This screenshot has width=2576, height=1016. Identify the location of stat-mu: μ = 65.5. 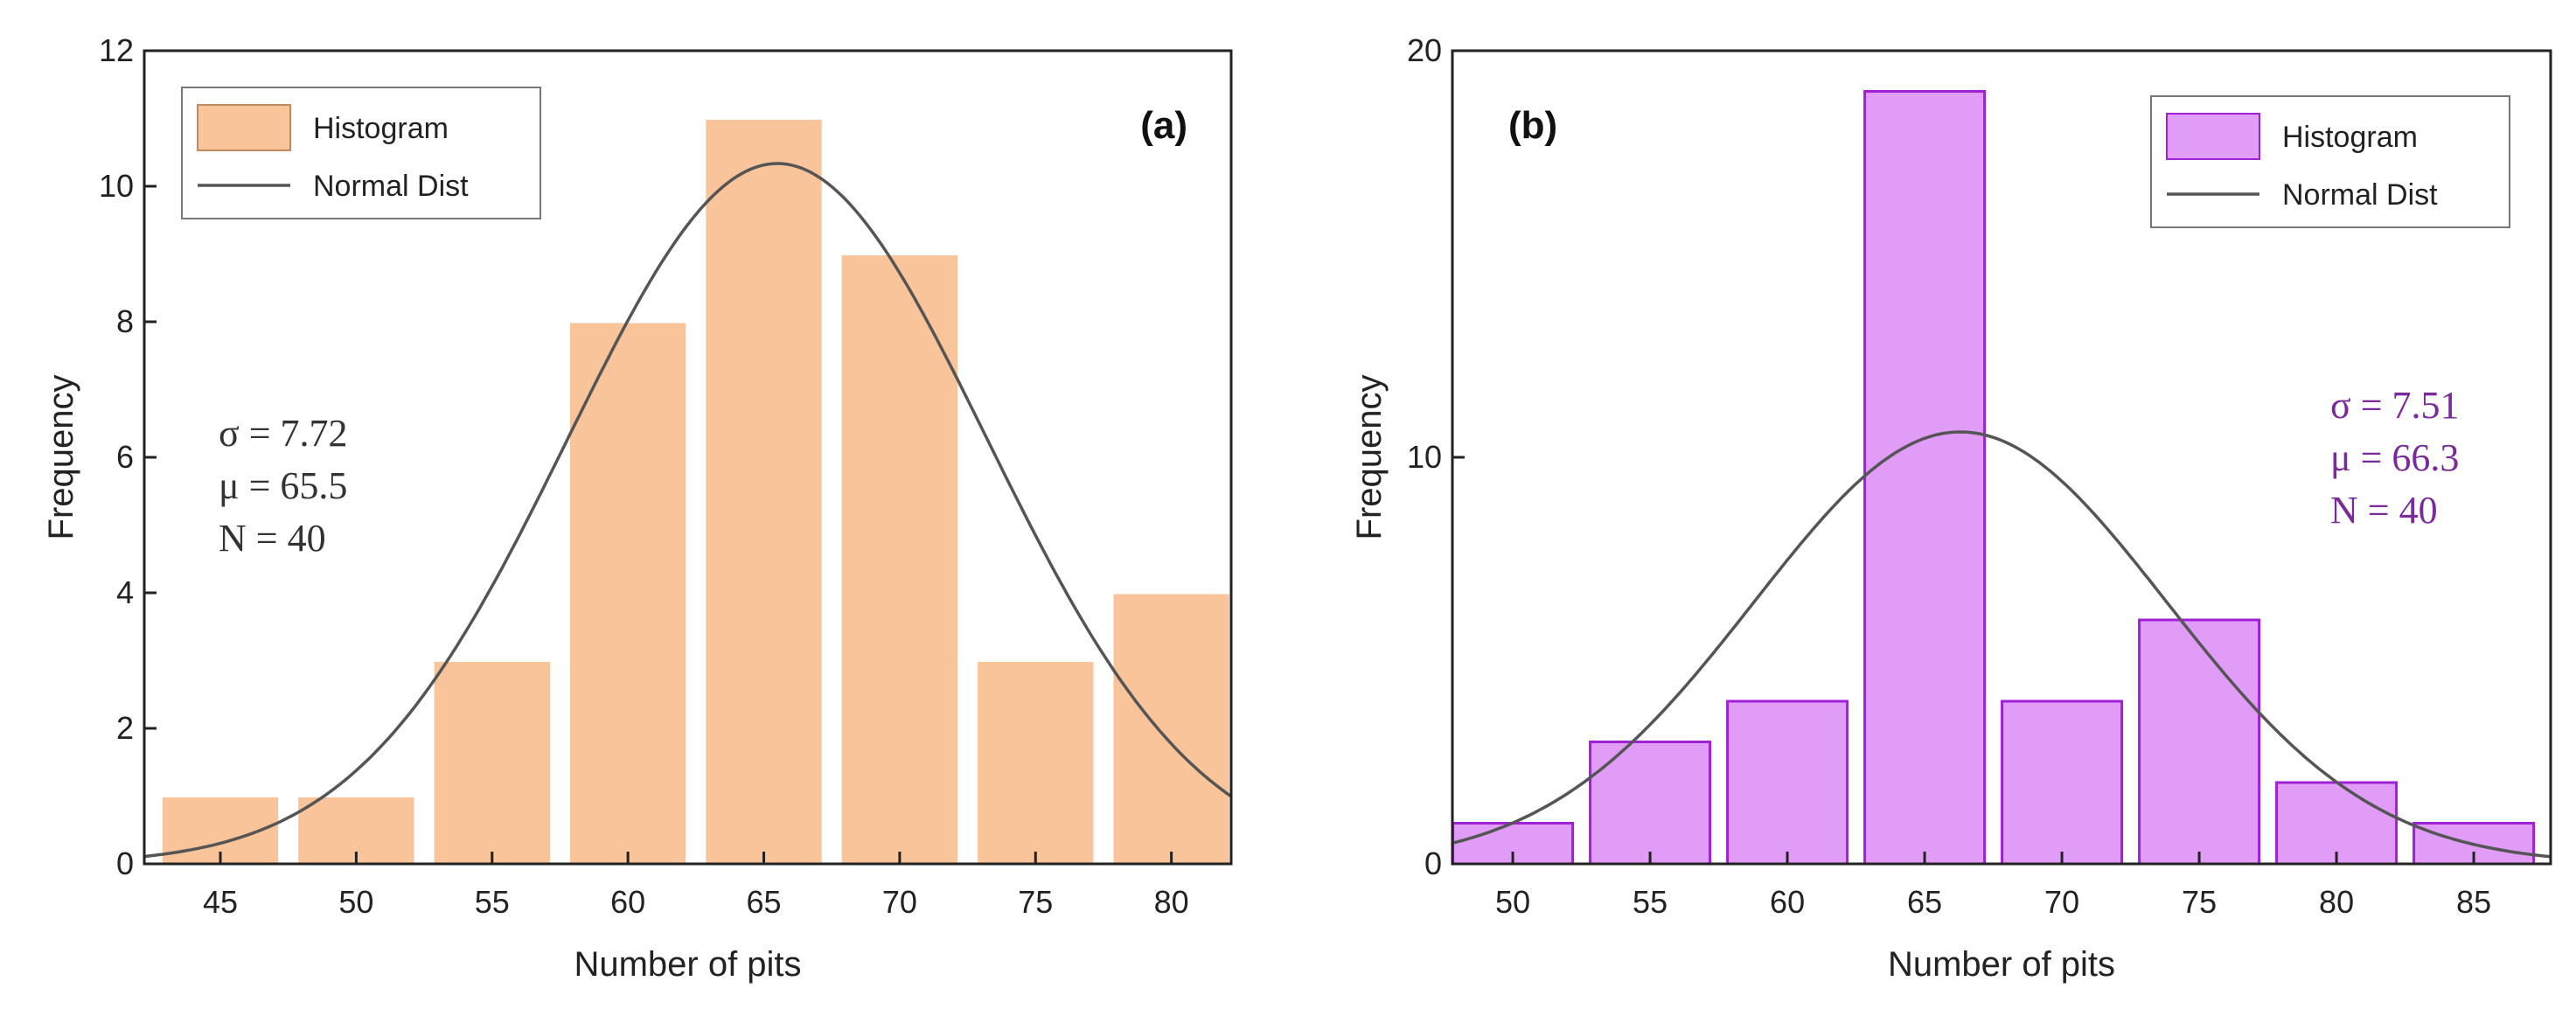
(283, 485).